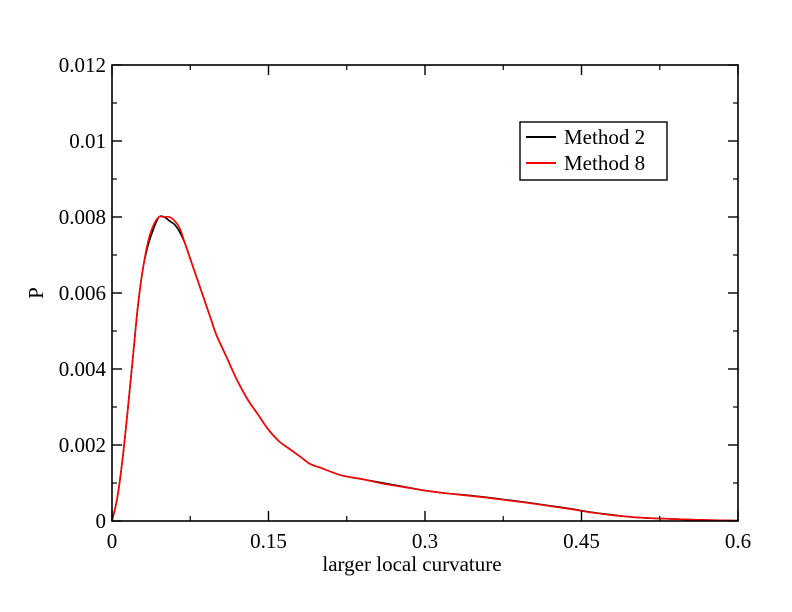  Describe the element at coordinates (425, 541) in the screenshot. I see `x-tick-label: 0.3` at that location.